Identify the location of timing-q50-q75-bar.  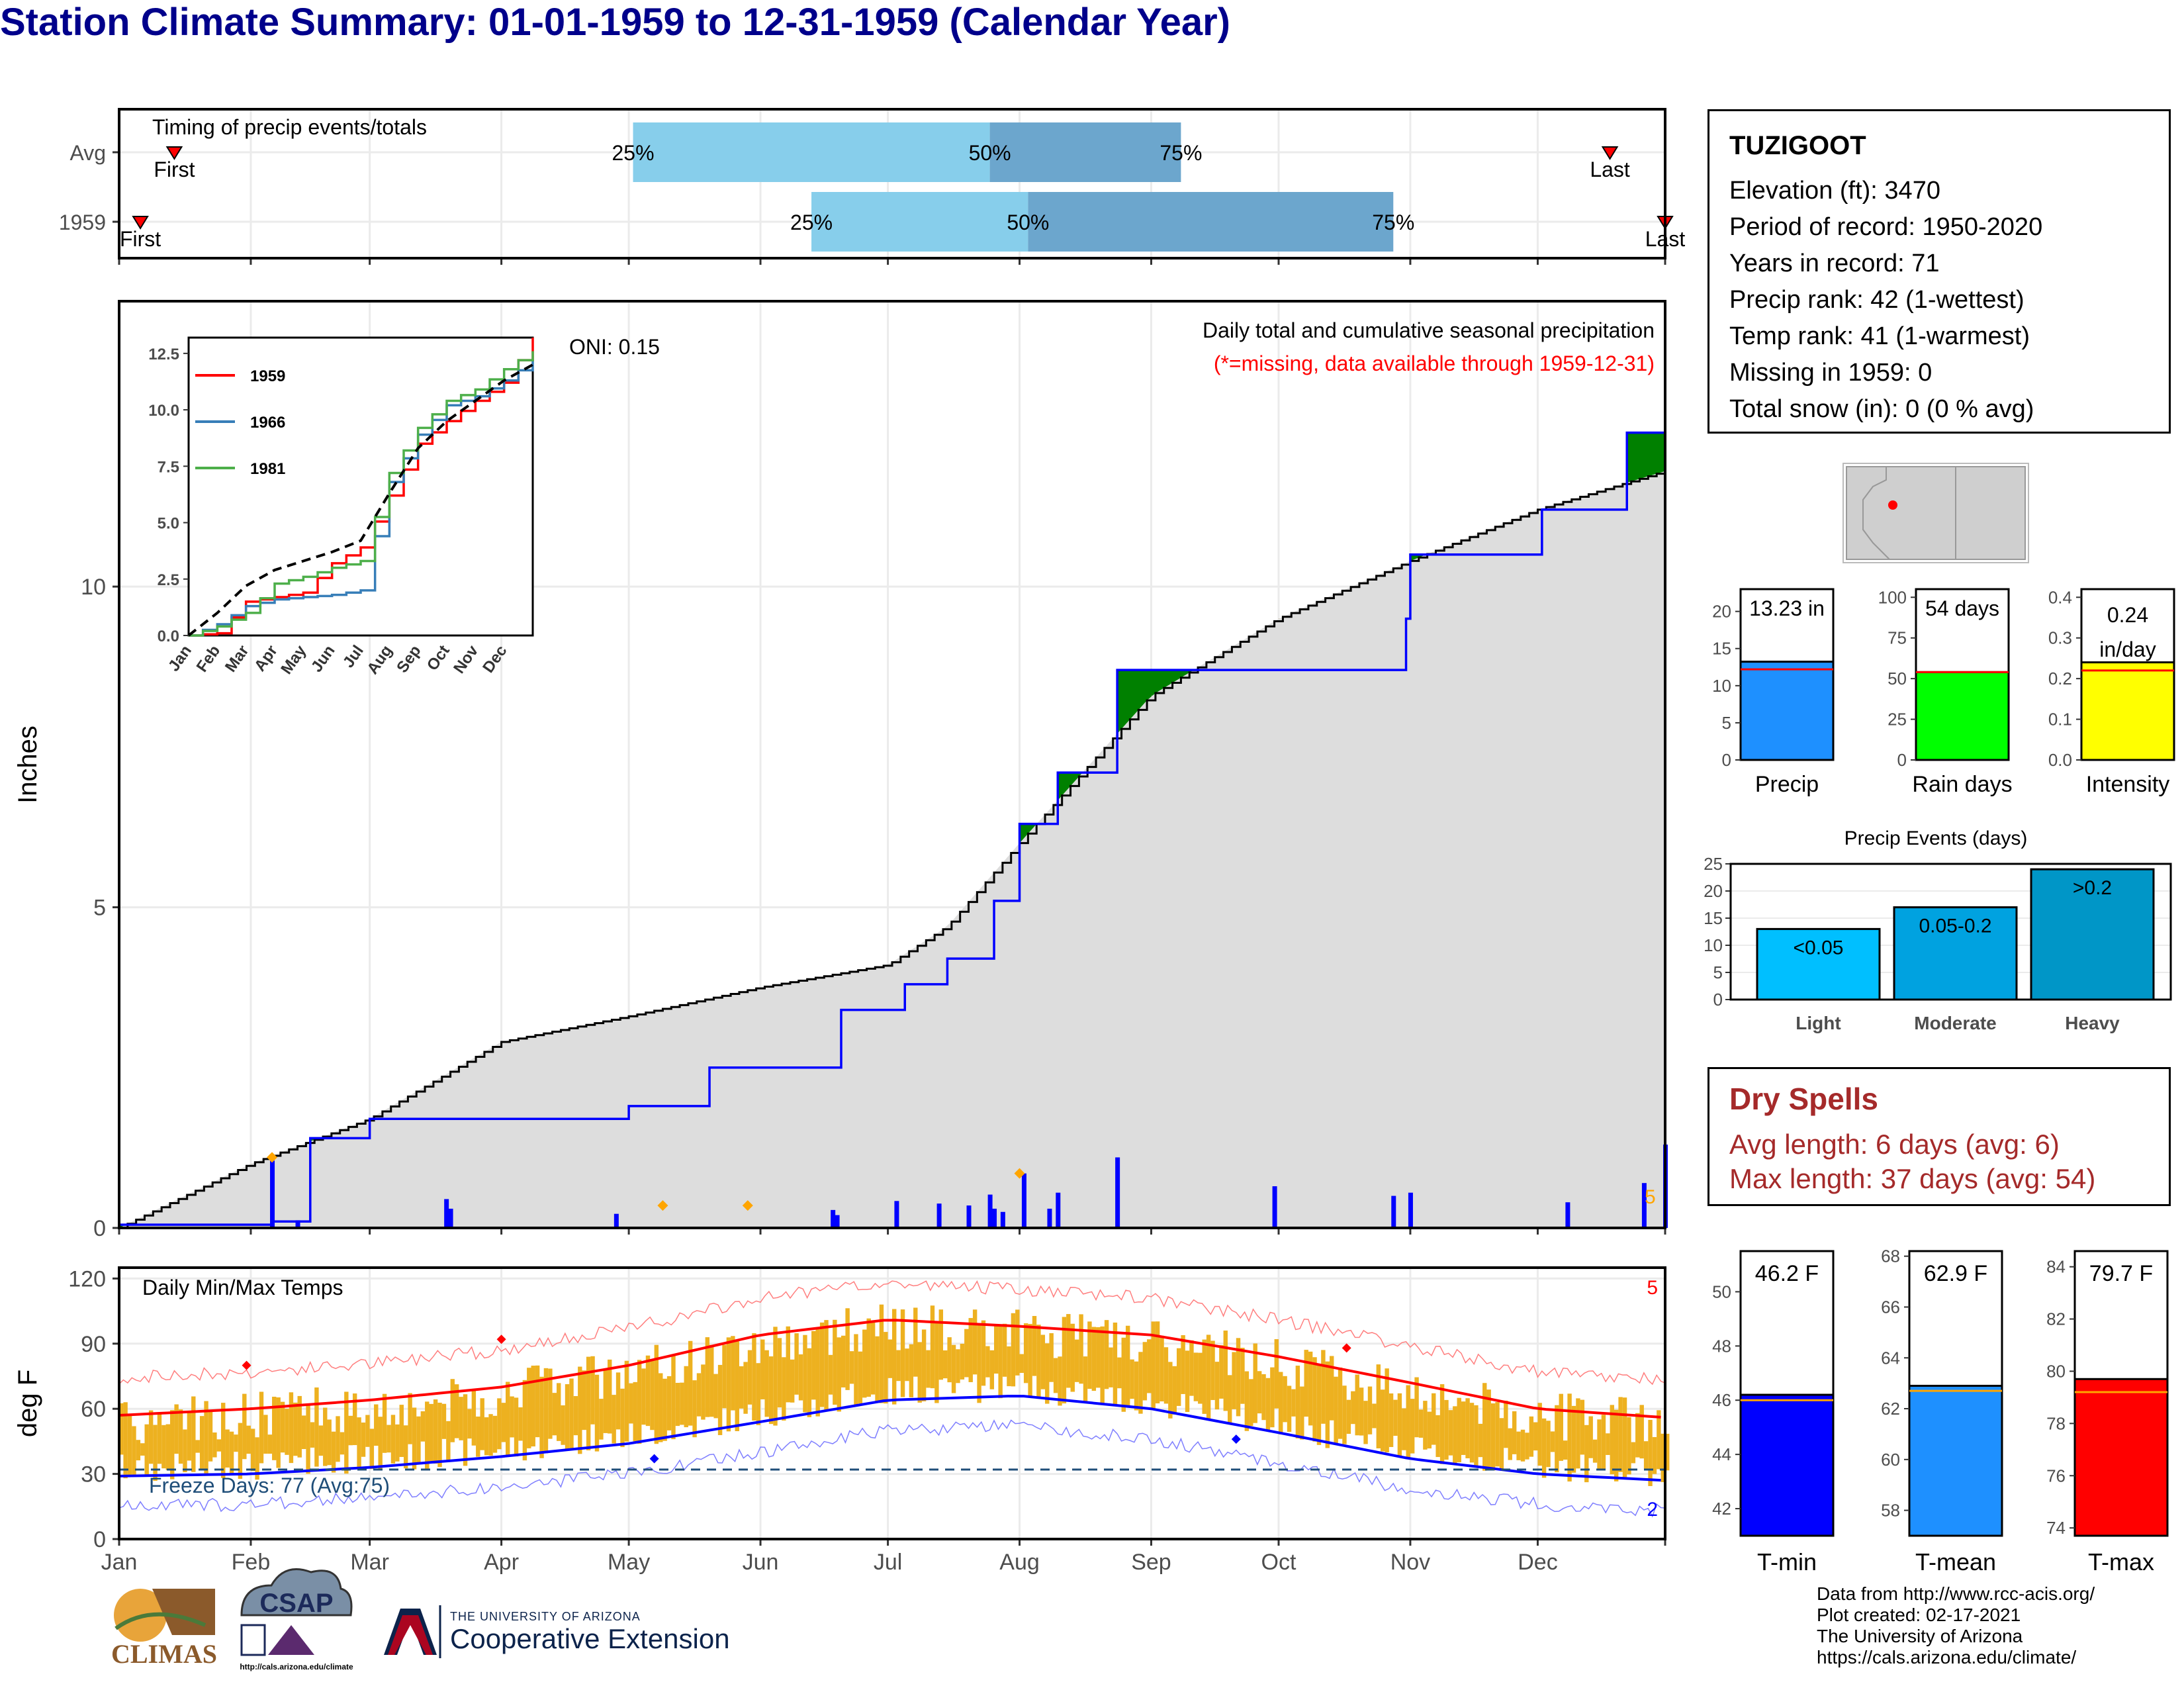
(1211, 222).